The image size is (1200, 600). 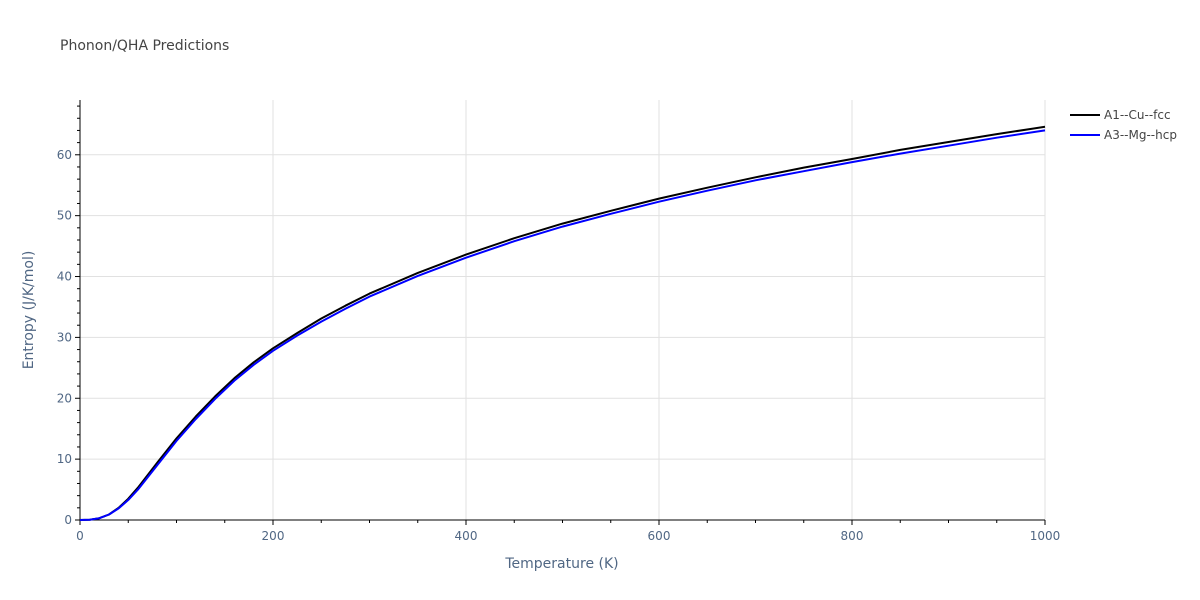 I want to click on legend-item-2: A3--Mg--hcp, so click(x=1123, y=135).